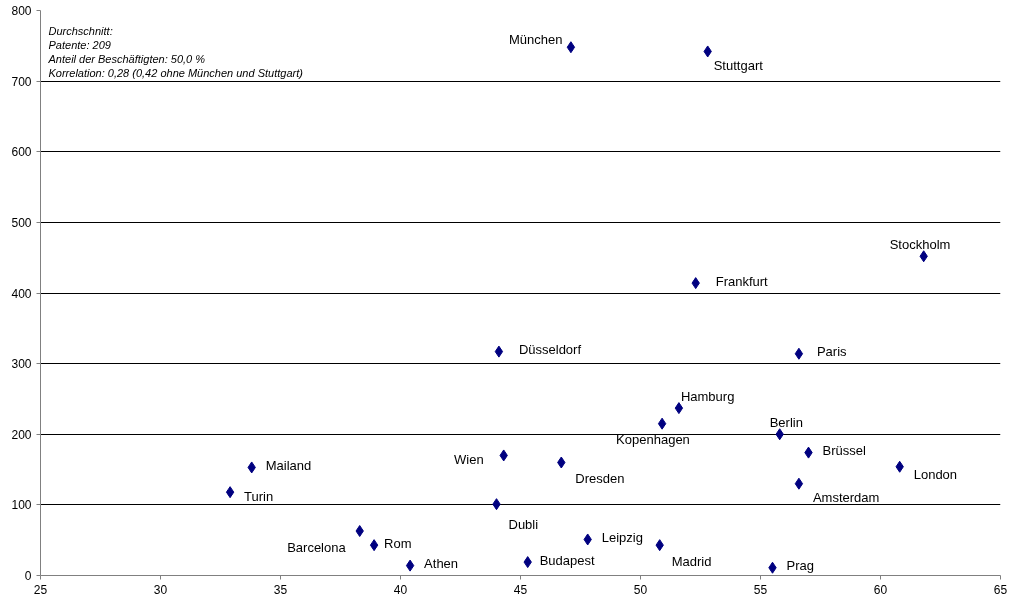 This screenshot has height=606, width=1015. I want to click on annotation: Frankfurt, so click(742, 281).